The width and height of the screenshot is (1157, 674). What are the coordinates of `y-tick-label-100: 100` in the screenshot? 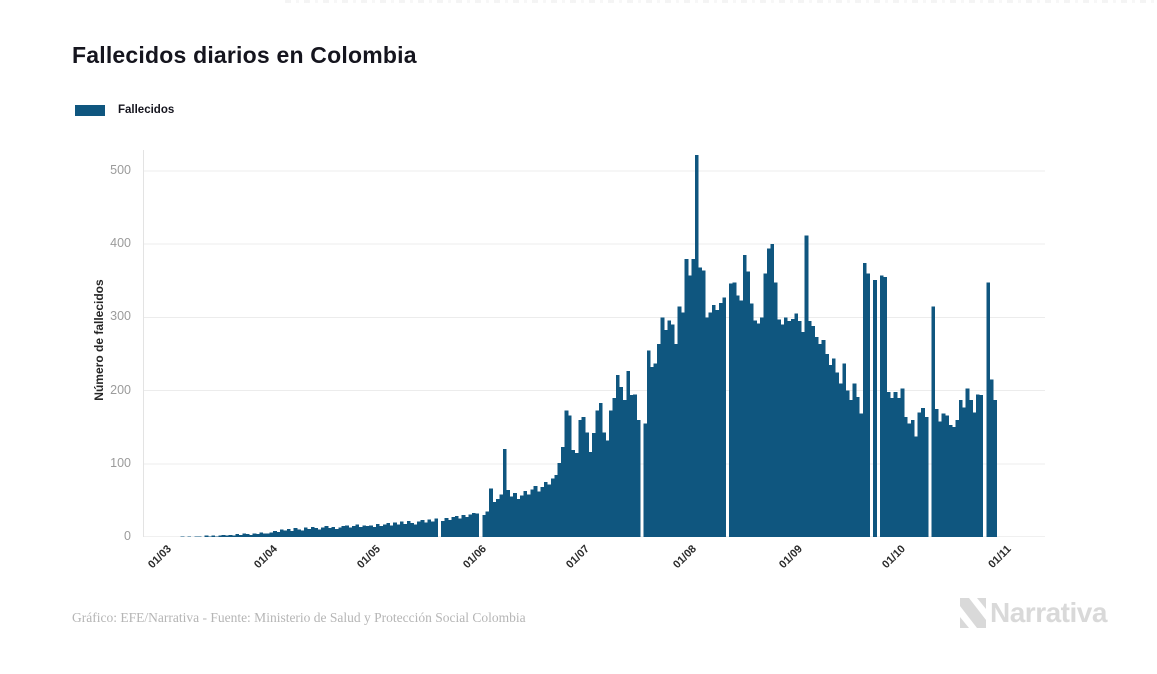 It's located at (120, 462).